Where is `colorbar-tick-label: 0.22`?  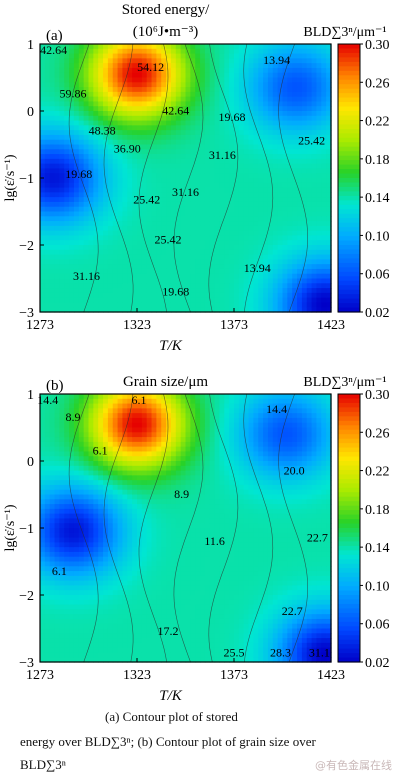
colorbar-tick-label: 0.22 is located at coordinates (377, 122).